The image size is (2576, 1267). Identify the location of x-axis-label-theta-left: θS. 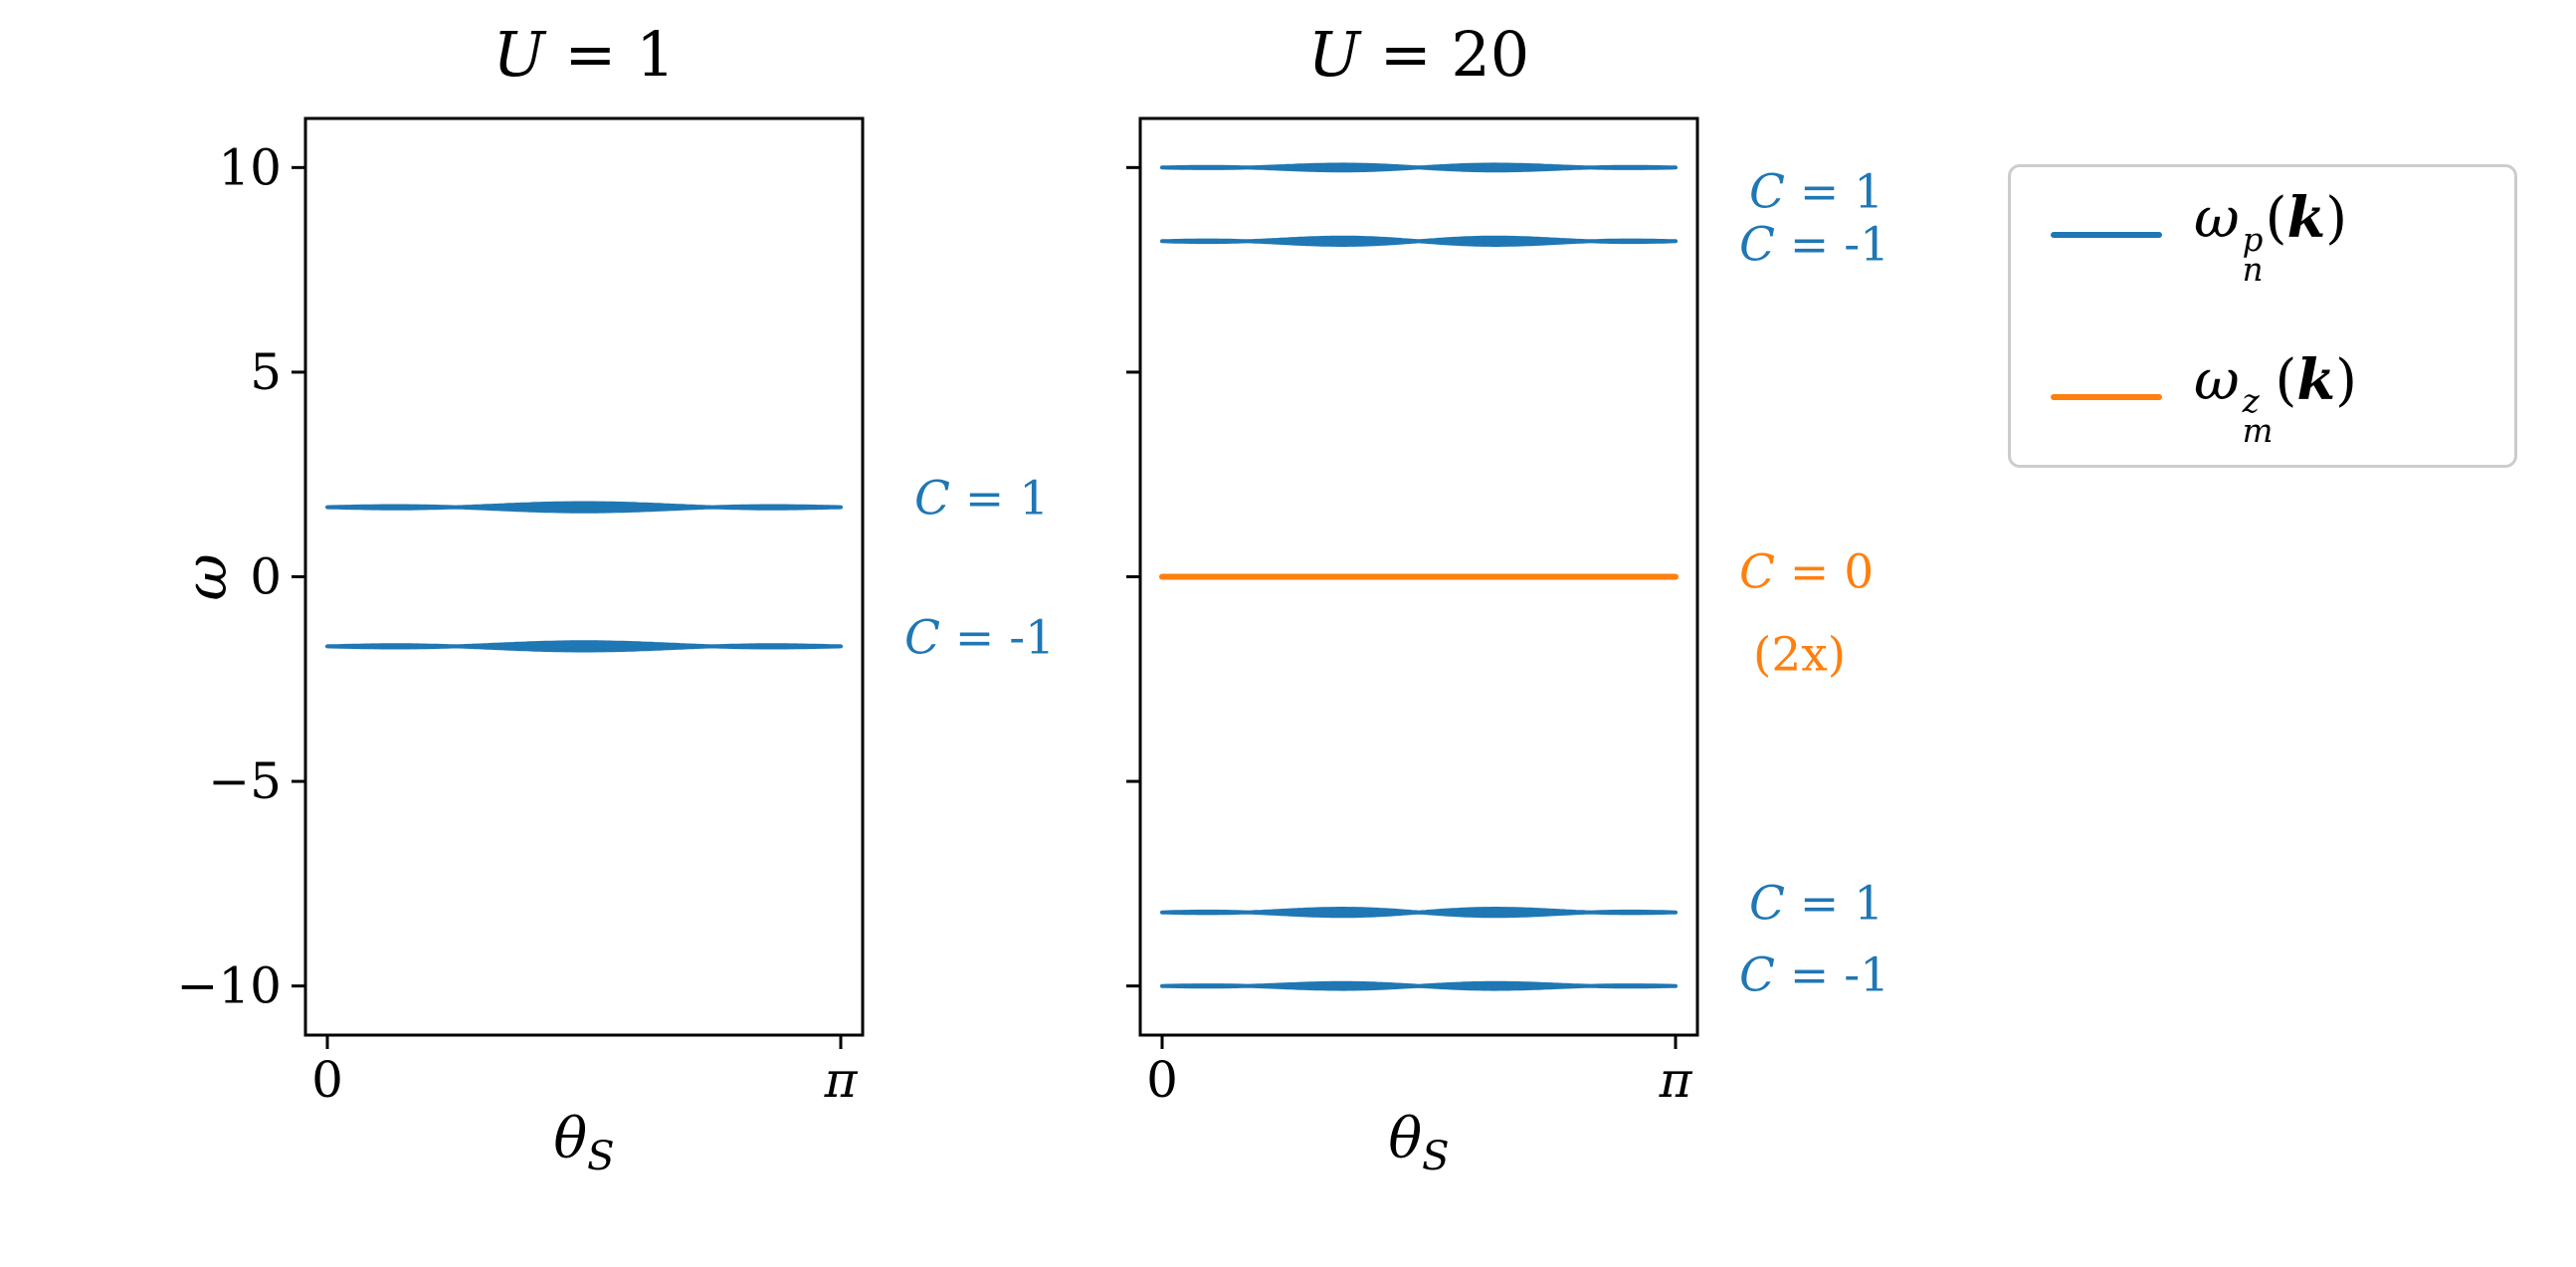
(584, 1143).